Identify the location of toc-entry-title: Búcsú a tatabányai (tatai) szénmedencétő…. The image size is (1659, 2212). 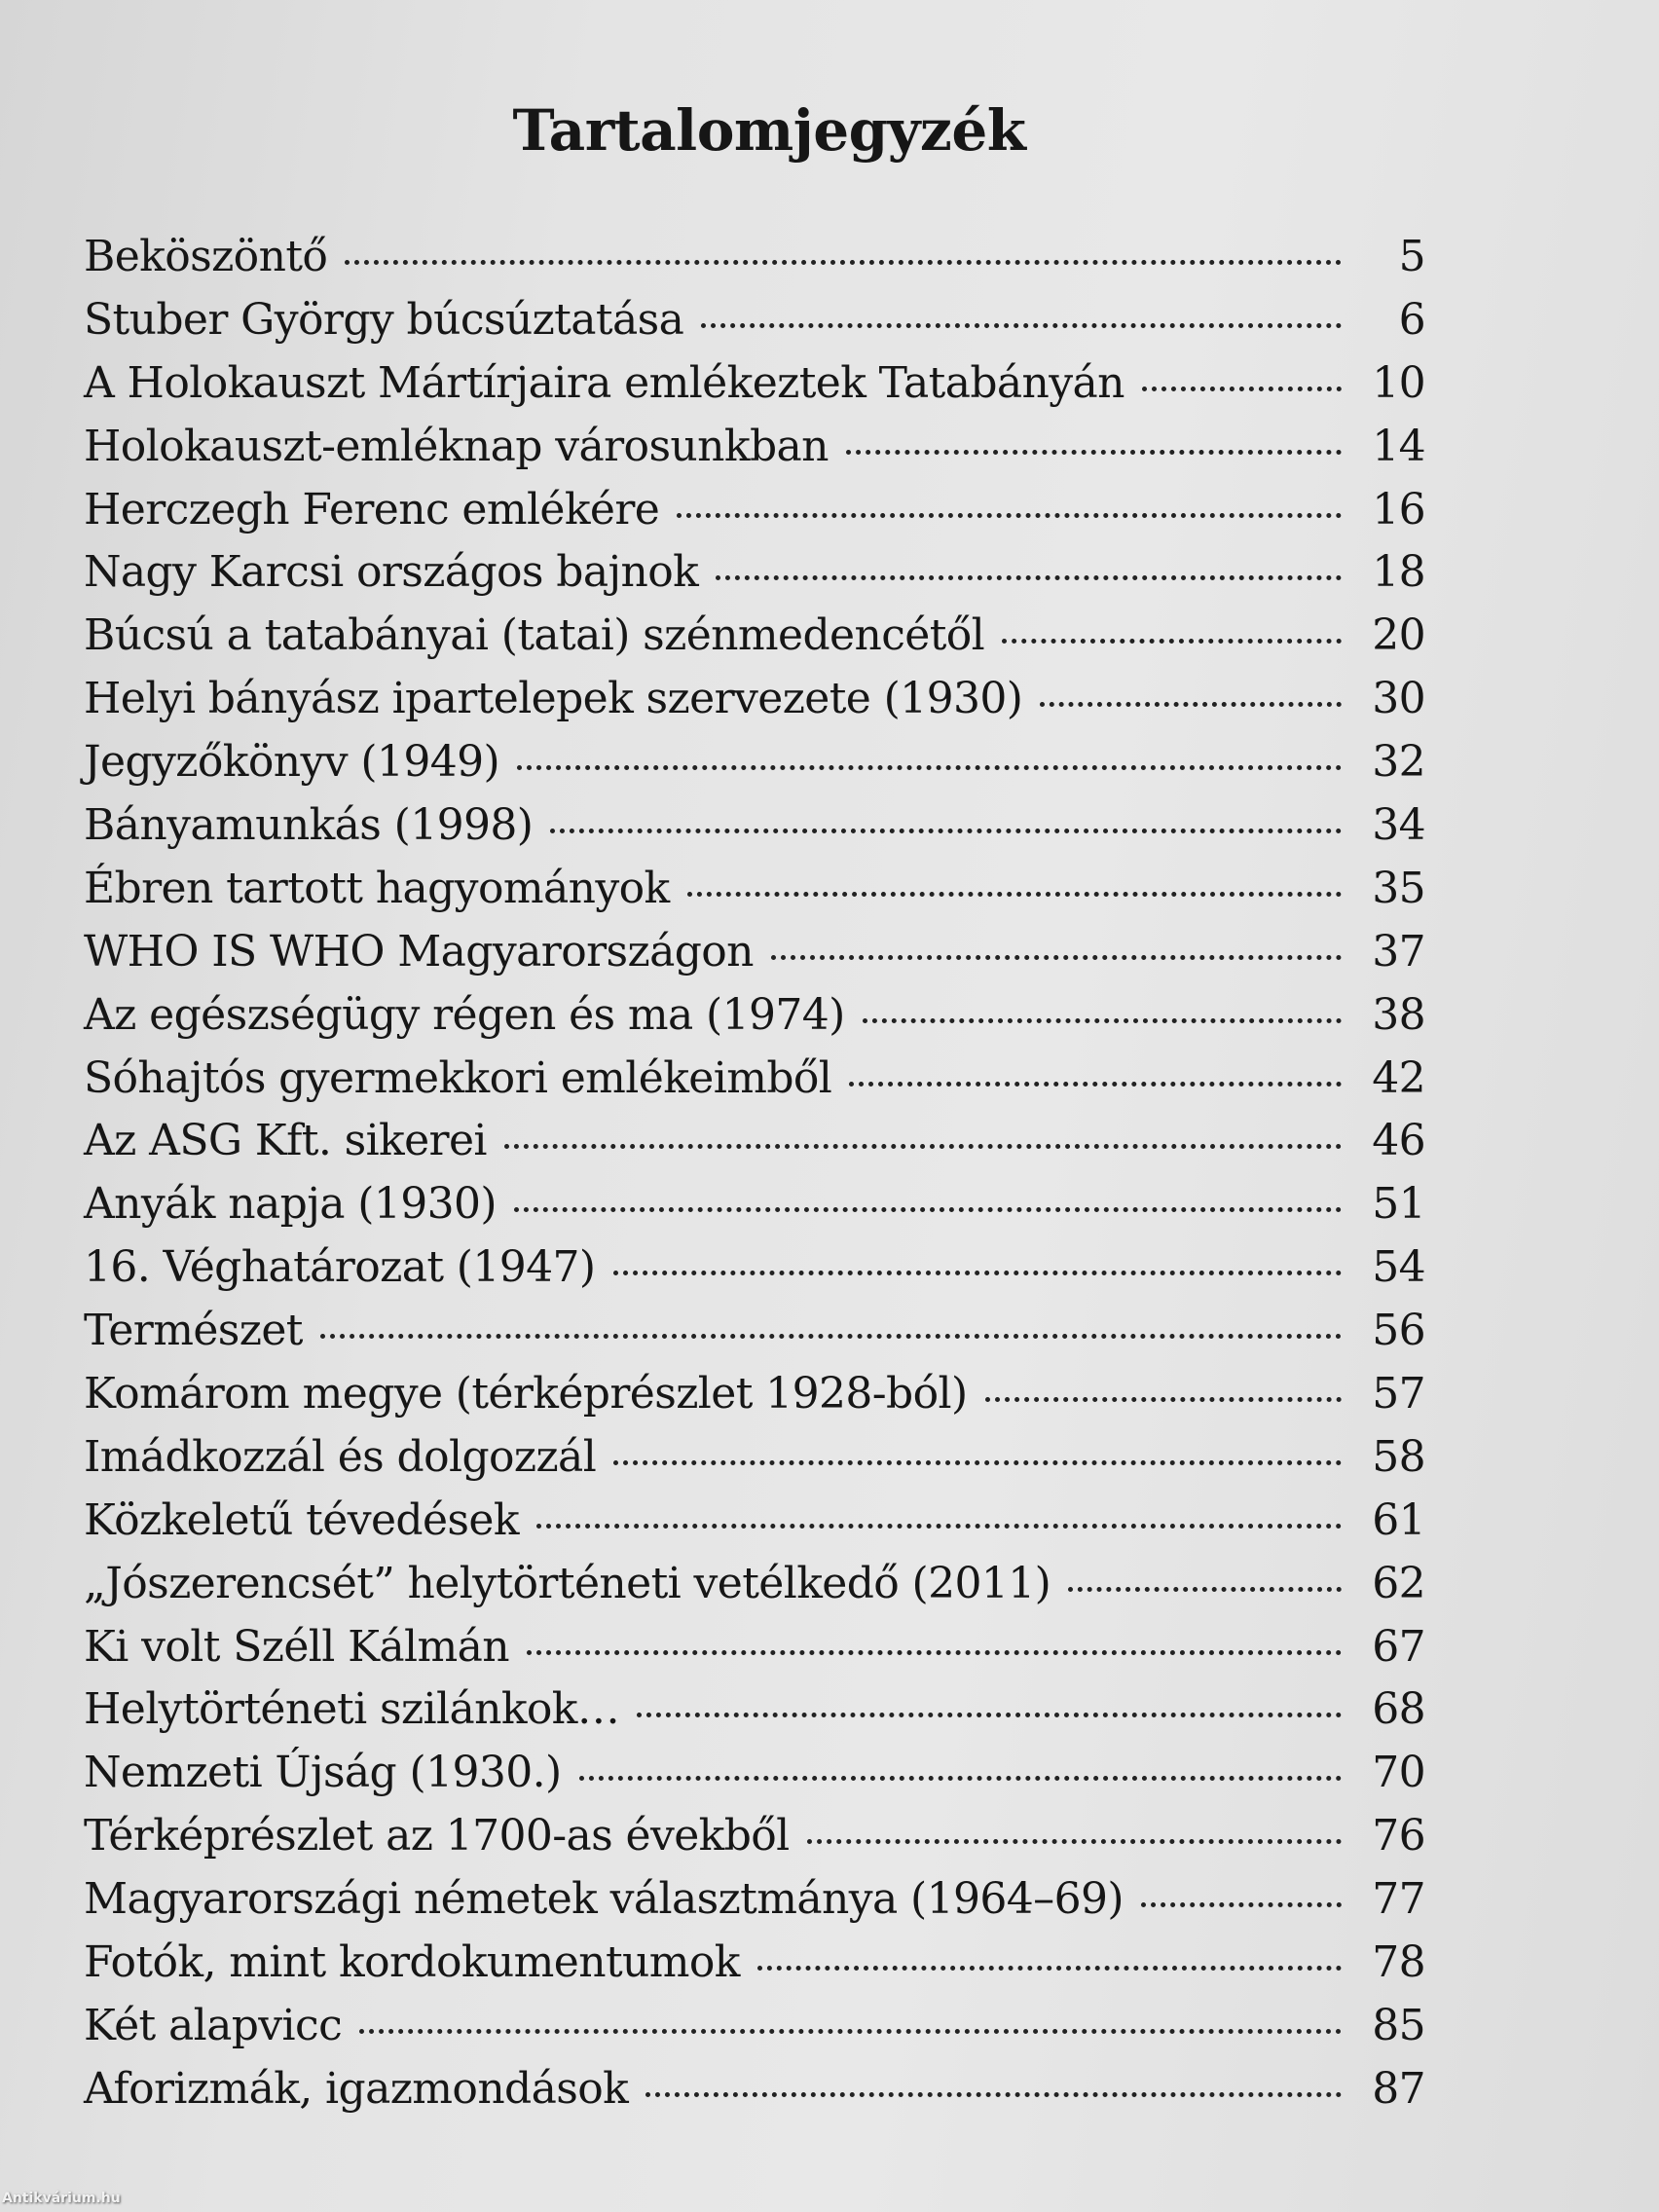
(534, 635).